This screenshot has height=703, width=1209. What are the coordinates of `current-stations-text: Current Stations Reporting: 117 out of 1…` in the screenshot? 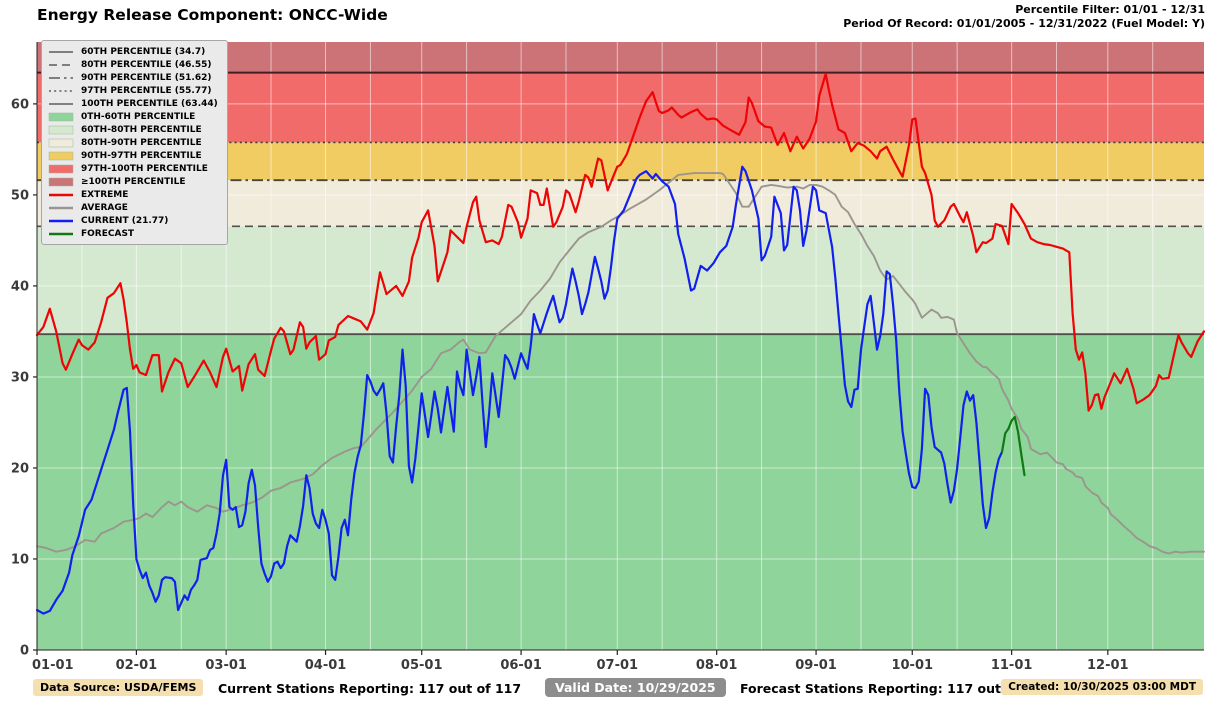 It's located at (370, 688).